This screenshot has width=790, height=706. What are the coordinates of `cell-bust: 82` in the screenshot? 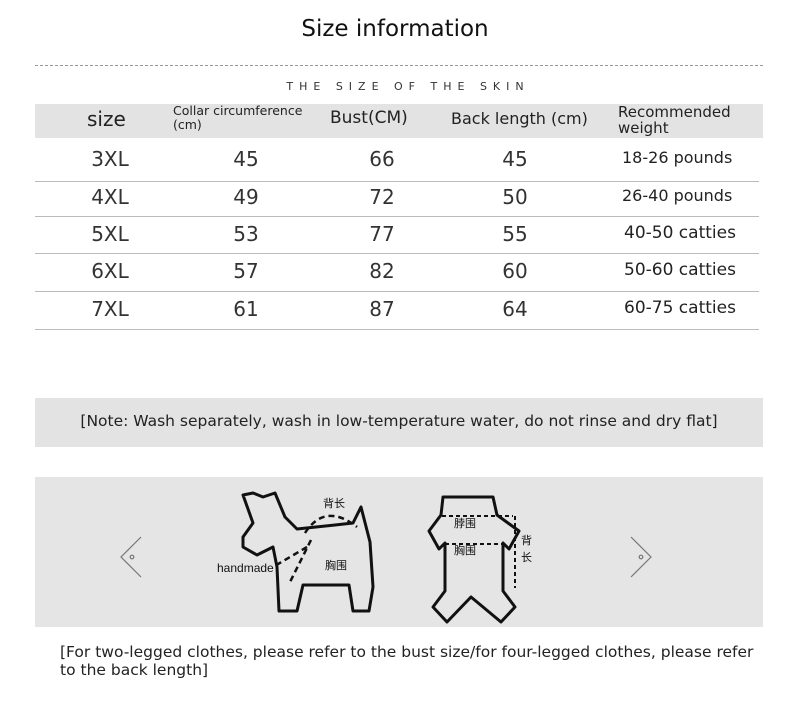 It's located at (382, 271).